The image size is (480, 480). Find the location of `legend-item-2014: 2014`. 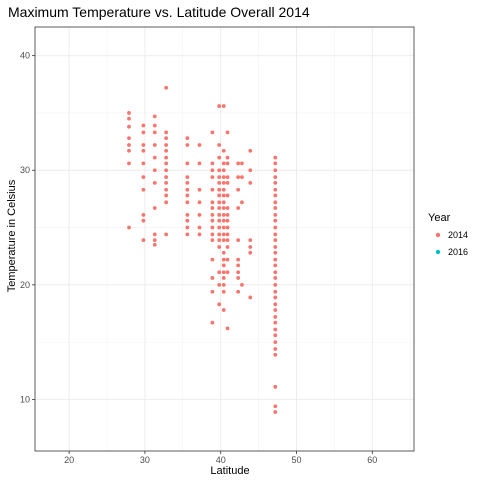

legend-item-2014: 2014 is located at coordinates (451, 235).